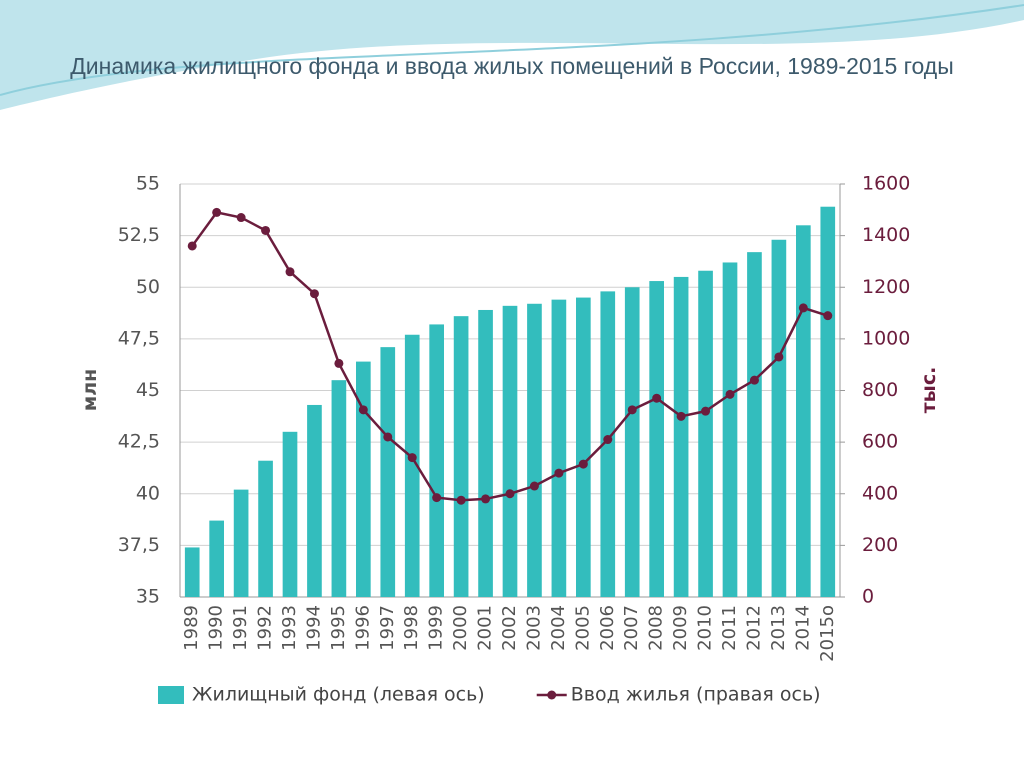  Describe the element at coordinates (148, 287) in the screenshot. I see `y-tick-label: 50` at that location.